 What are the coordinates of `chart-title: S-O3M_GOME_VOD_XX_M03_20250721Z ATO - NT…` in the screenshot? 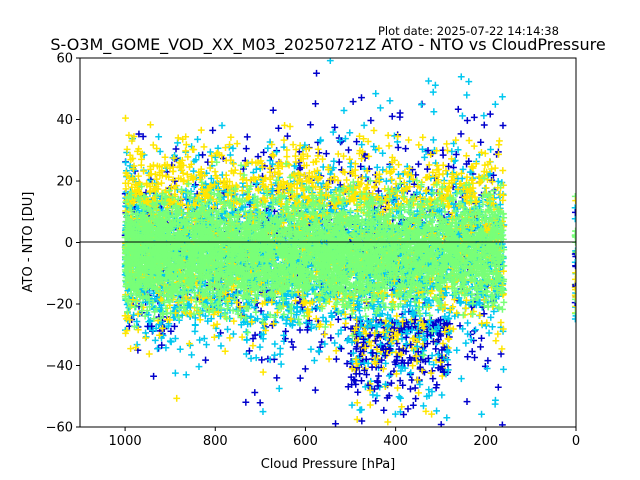 It's located at (327, 45).